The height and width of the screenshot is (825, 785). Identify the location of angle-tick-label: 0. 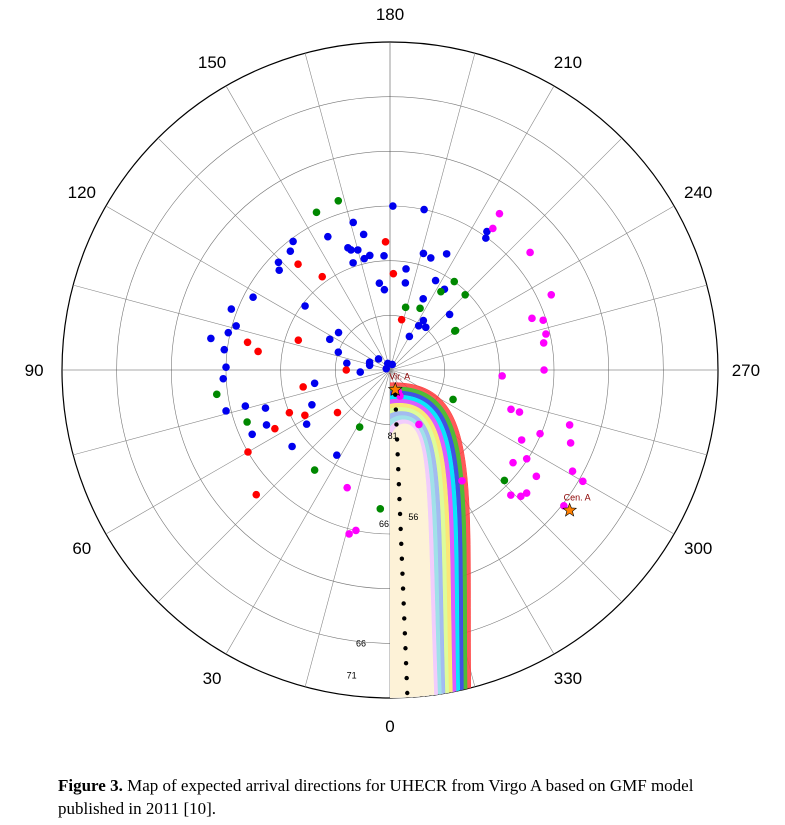
(389, 726).